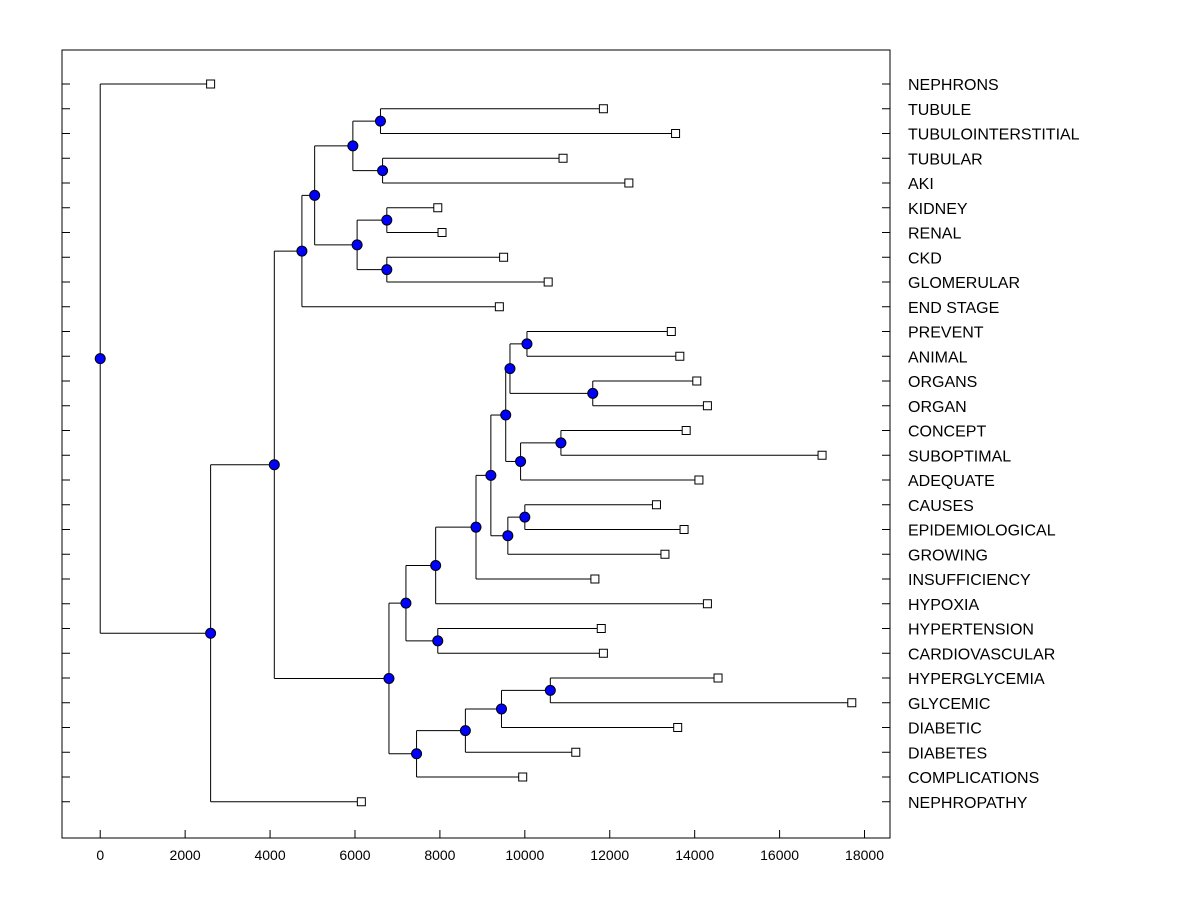 The image size is (1200, 900). I want to click on leaf-marker-tubulointerstitial, so click(676, 133).